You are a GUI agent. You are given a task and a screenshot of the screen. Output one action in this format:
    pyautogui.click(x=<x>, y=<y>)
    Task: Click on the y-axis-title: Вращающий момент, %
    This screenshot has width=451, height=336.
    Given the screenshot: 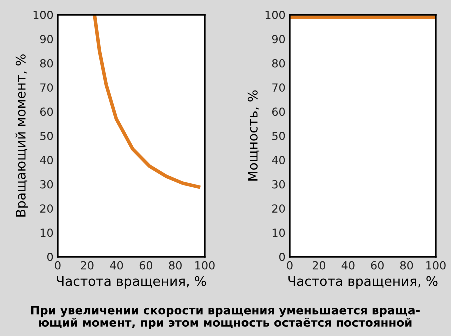 What is the action you would take?
    pyautogui.click(x=22, y=135)
    